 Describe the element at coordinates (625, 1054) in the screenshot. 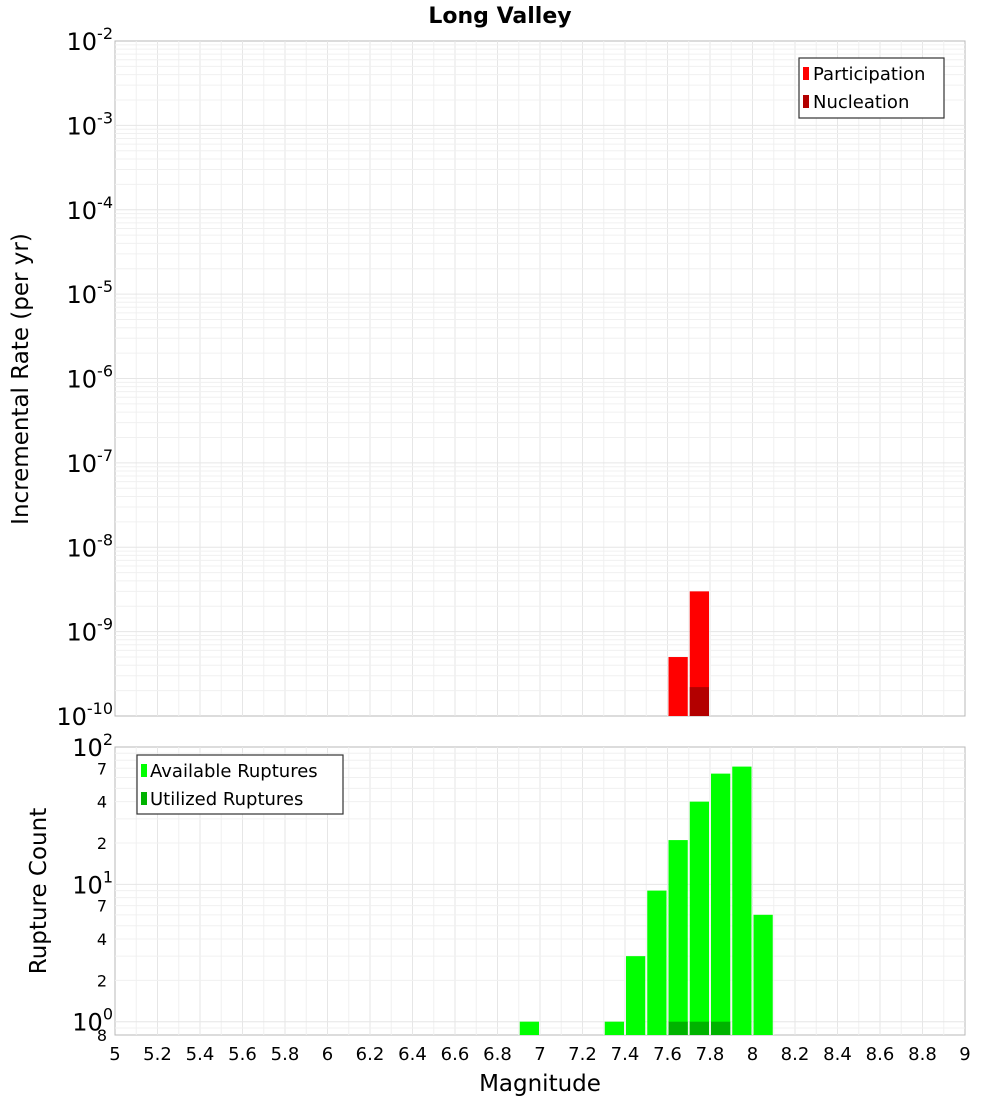

I see `x-tick-label: 7.4` at that location.